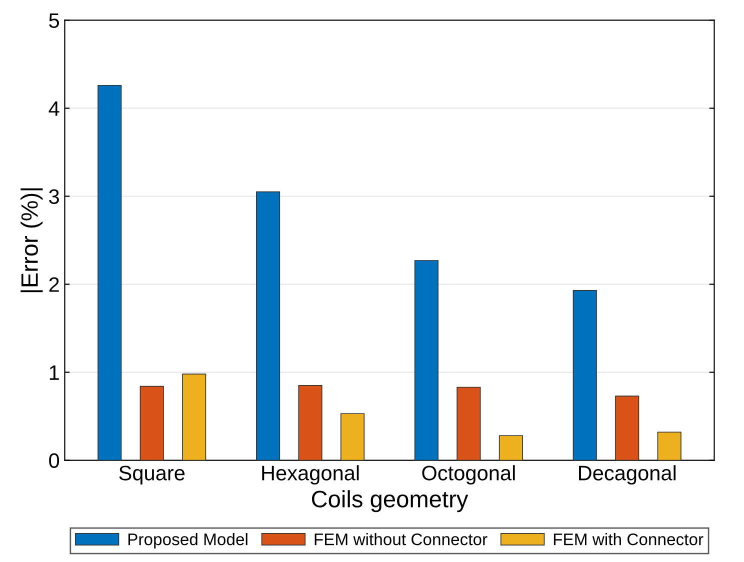 This screenshot has width=744, height=562. Describe the element at coordinates (188, 541) in the screenshot. I see `legend-label: Proposed Model` at that location.